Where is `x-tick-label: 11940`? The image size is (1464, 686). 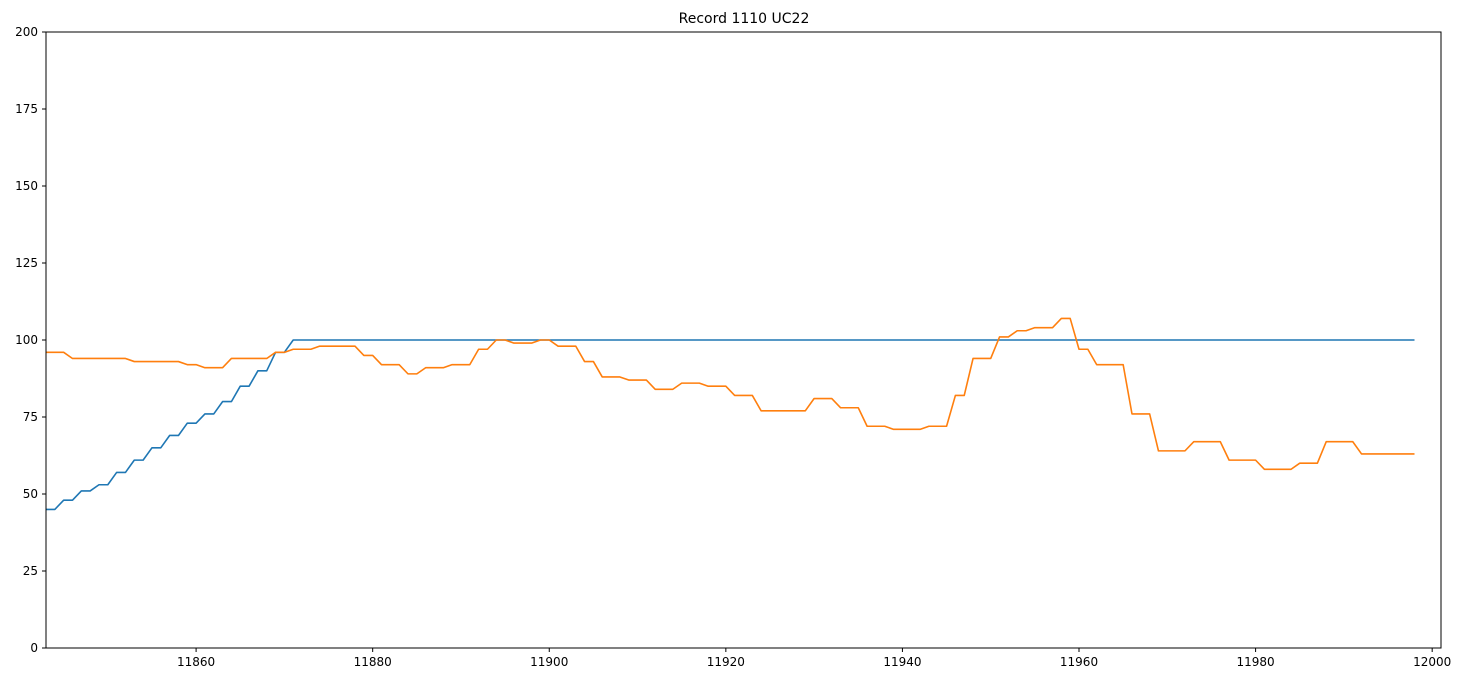 x-tick-label: 11940 is located at coordinates (902, 662).